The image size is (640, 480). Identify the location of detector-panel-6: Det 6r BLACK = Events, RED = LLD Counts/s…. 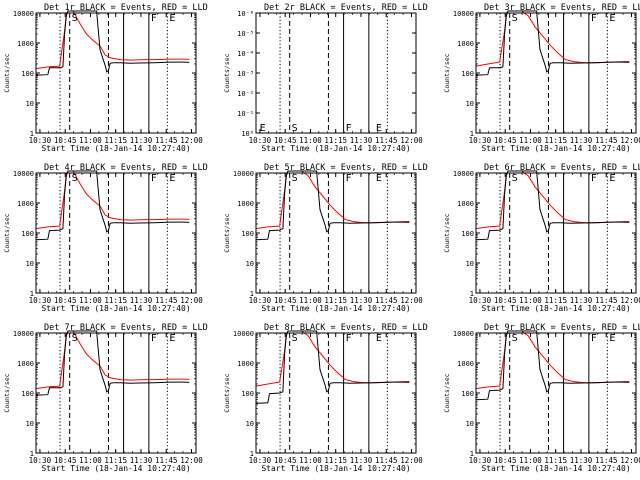
(541, 238).